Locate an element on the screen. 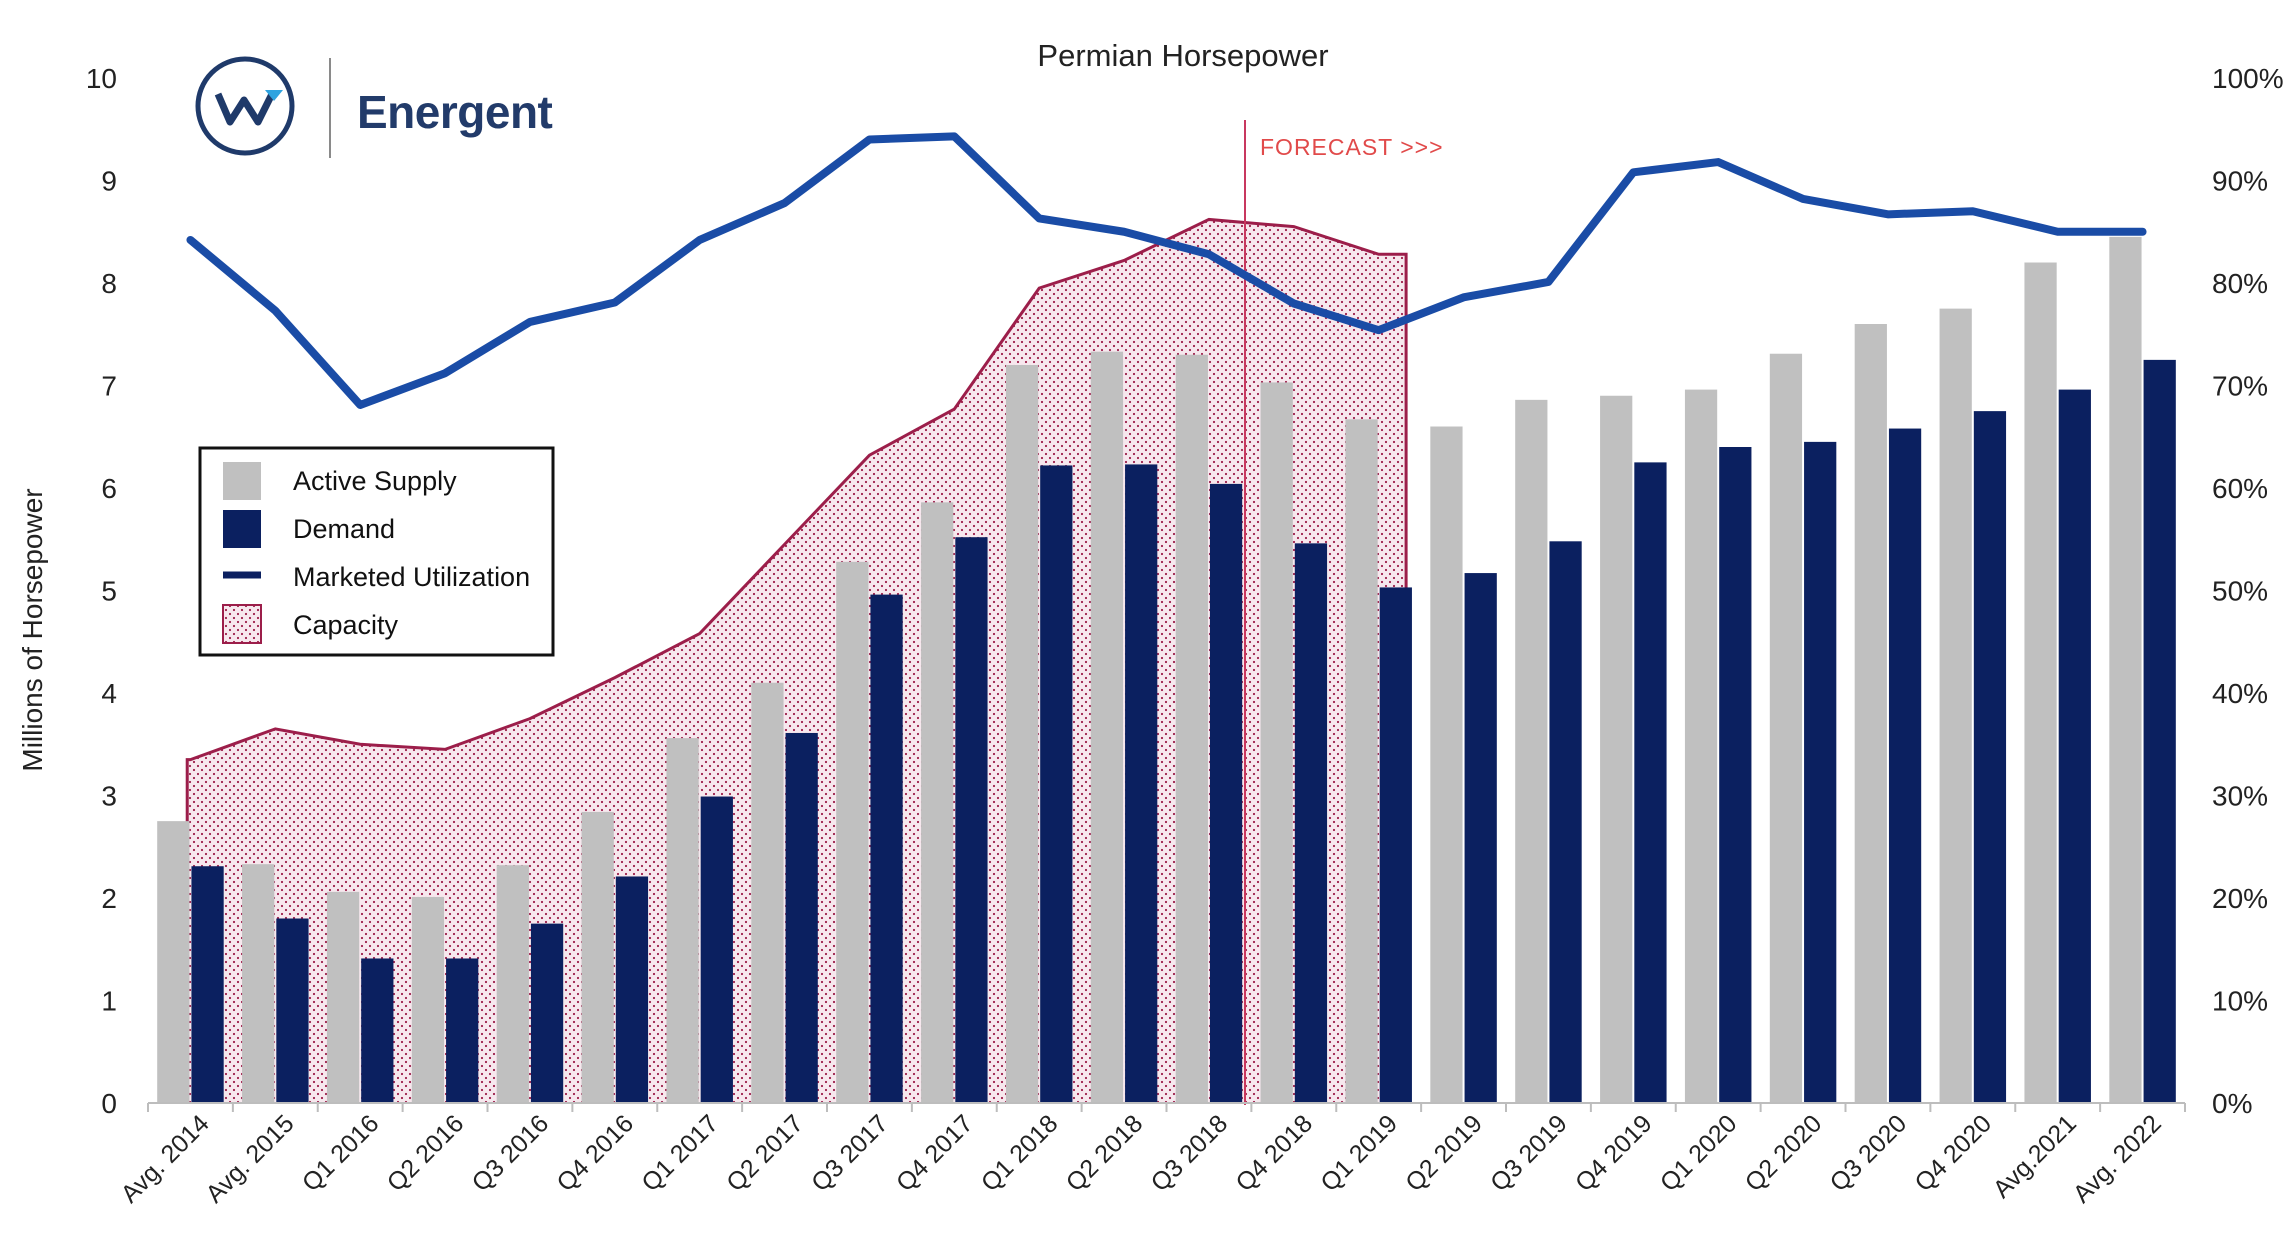 This screenshot has width=2288, height=1247. x-tick-label: Q2 2019 is located at coordinates (1444, 1153).